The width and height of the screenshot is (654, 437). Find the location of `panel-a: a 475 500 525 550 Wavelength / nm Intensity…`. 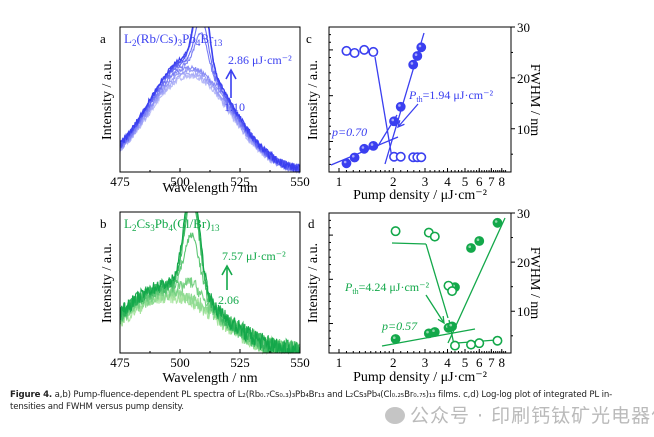

panel-a: a 475 500 525 550 Wavelength / nm Intensity… is located at coordinates (205, 111).